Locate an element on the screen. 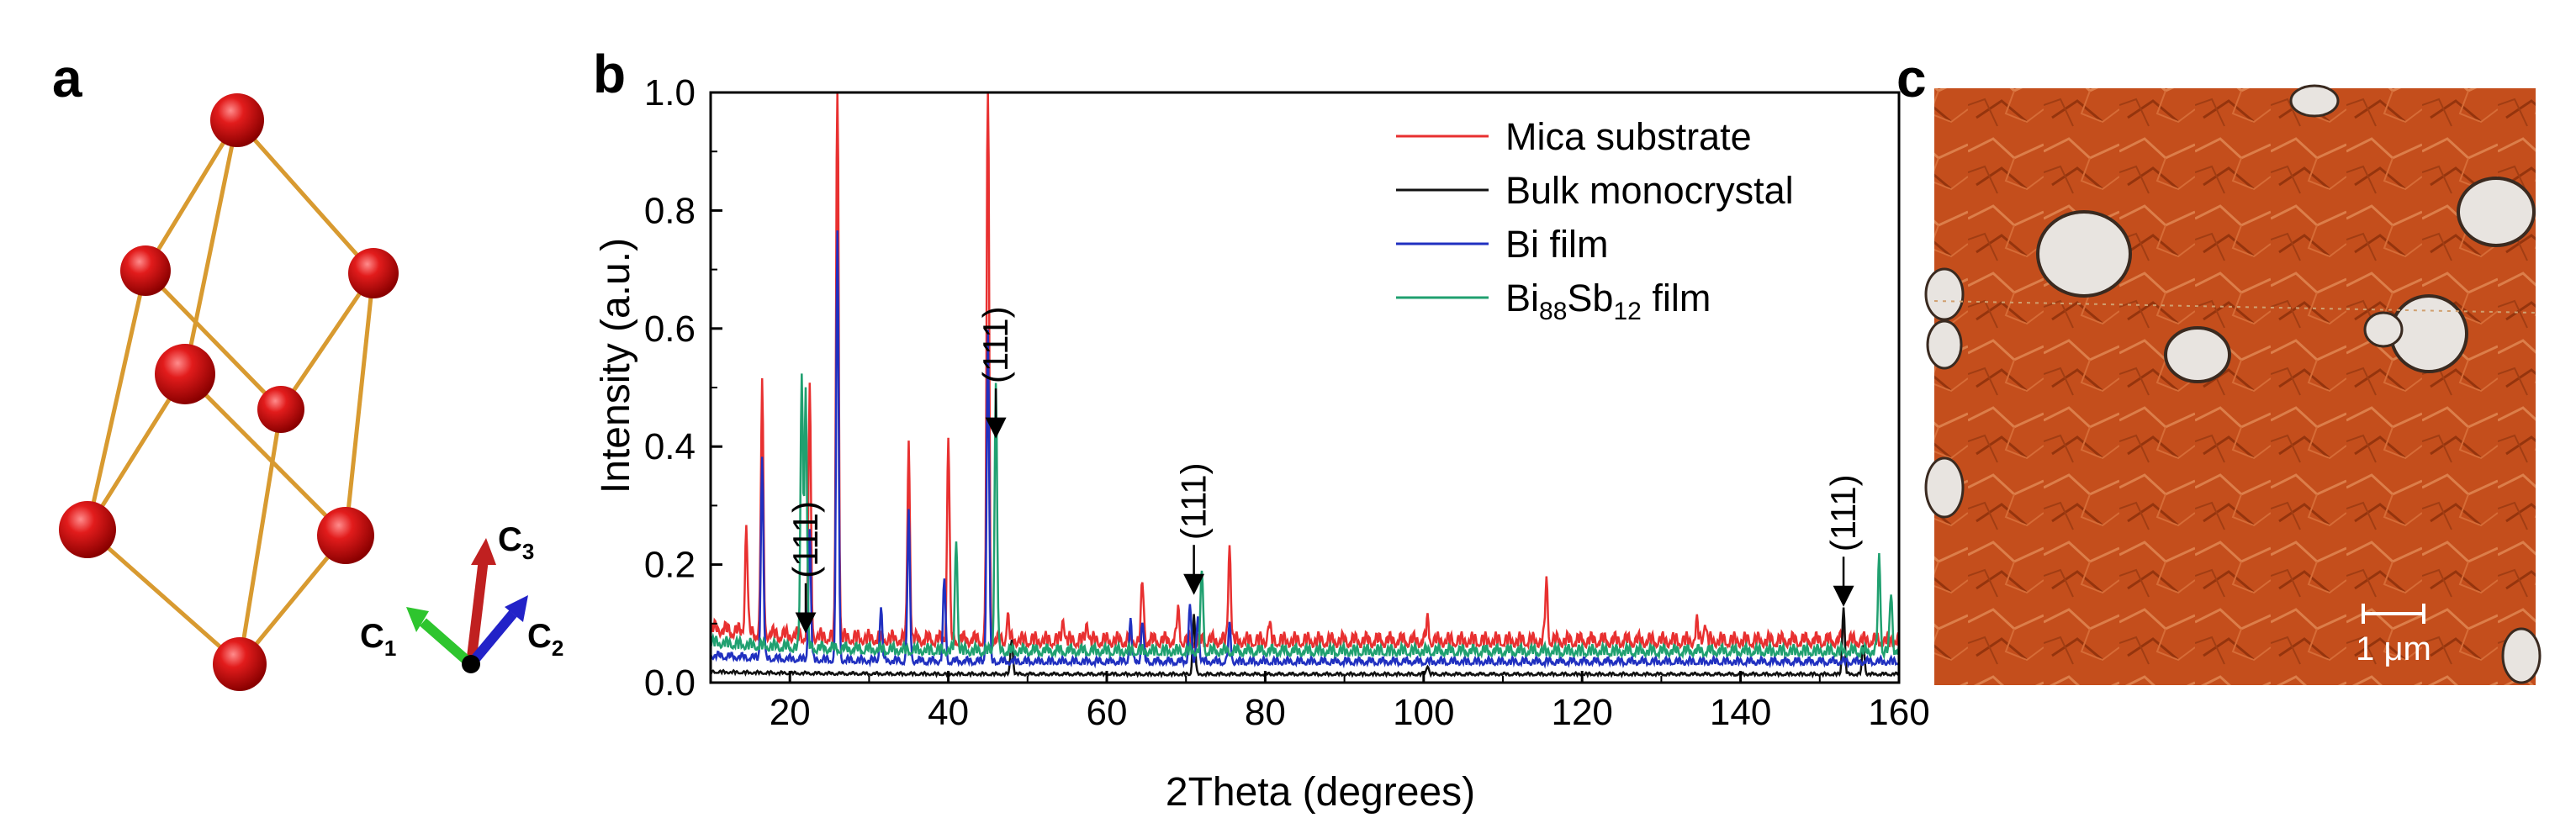 This screenshot has width=2576, height=823. panel-b-letter: b is located at coordinates (609, 74).